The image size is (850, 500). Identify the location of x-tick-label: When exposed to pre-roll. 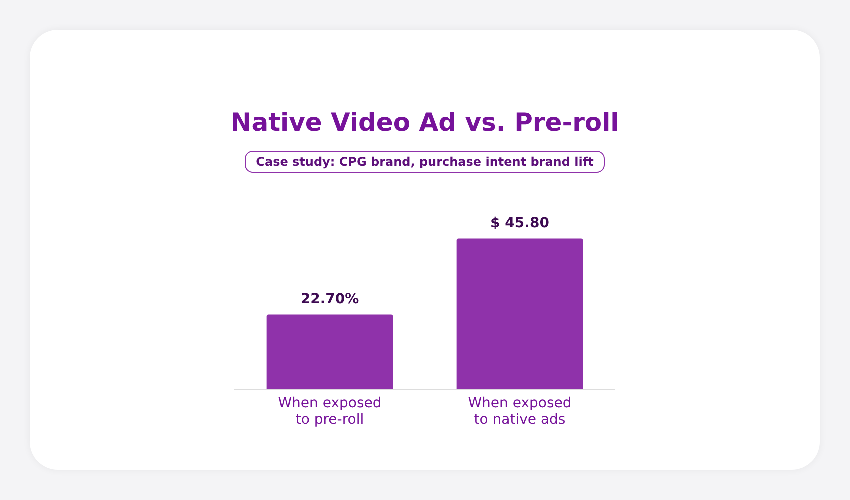
(330, 411).